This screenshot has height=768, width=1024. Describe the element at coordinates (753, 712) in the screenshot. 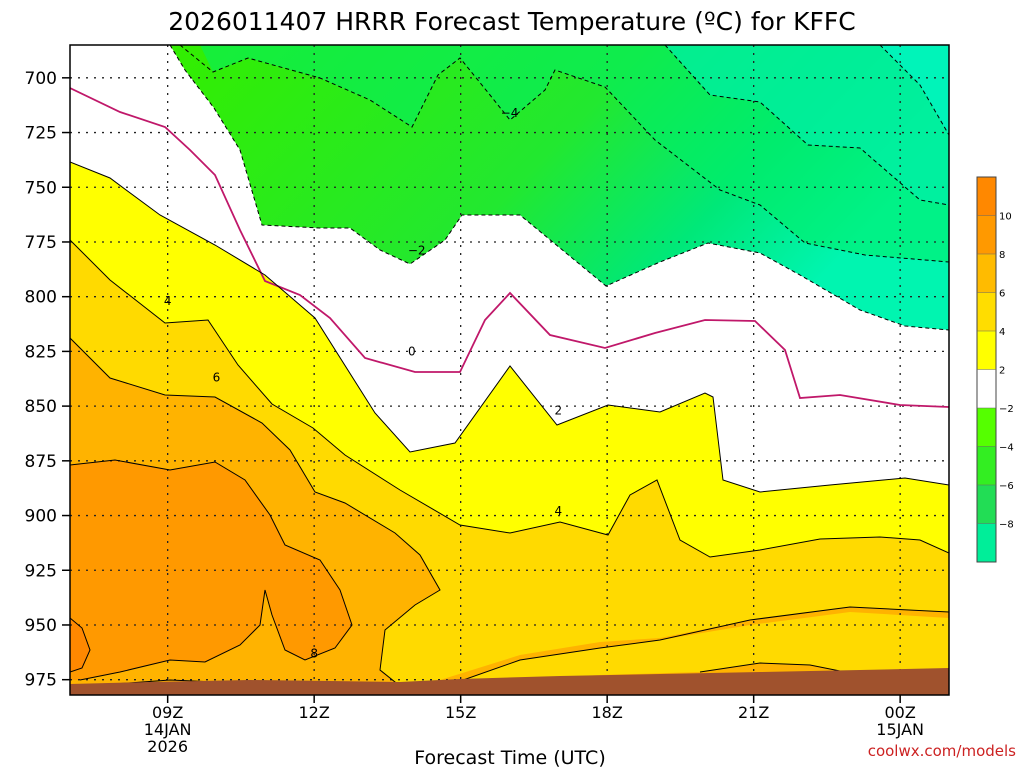

I see `x-tick-label-4-0: 21Z` at that location.